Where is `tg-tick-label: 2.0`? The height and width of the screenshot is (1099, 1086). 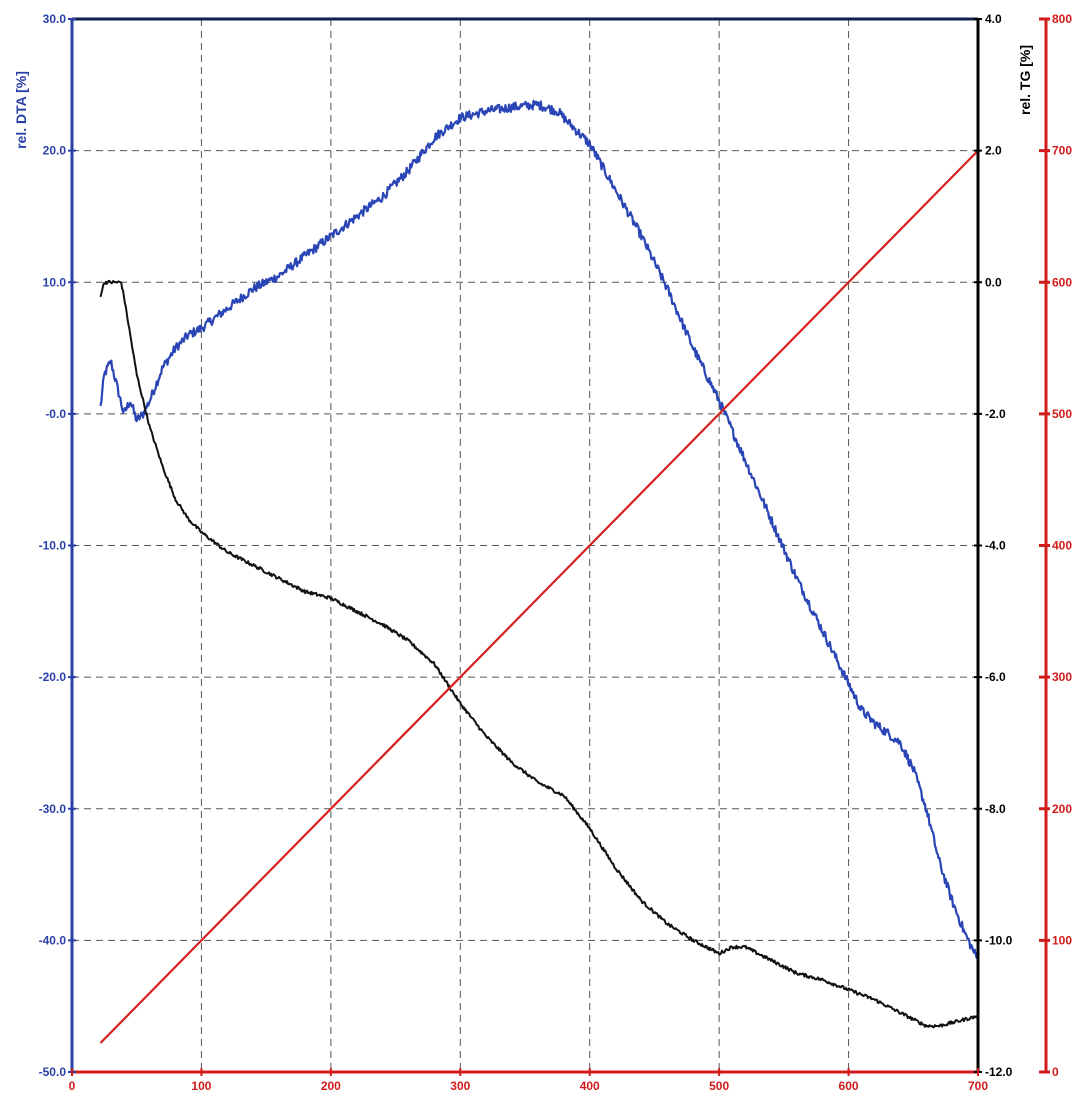 tg-tick-label: 2.0 is located at coordinates (993, 151).